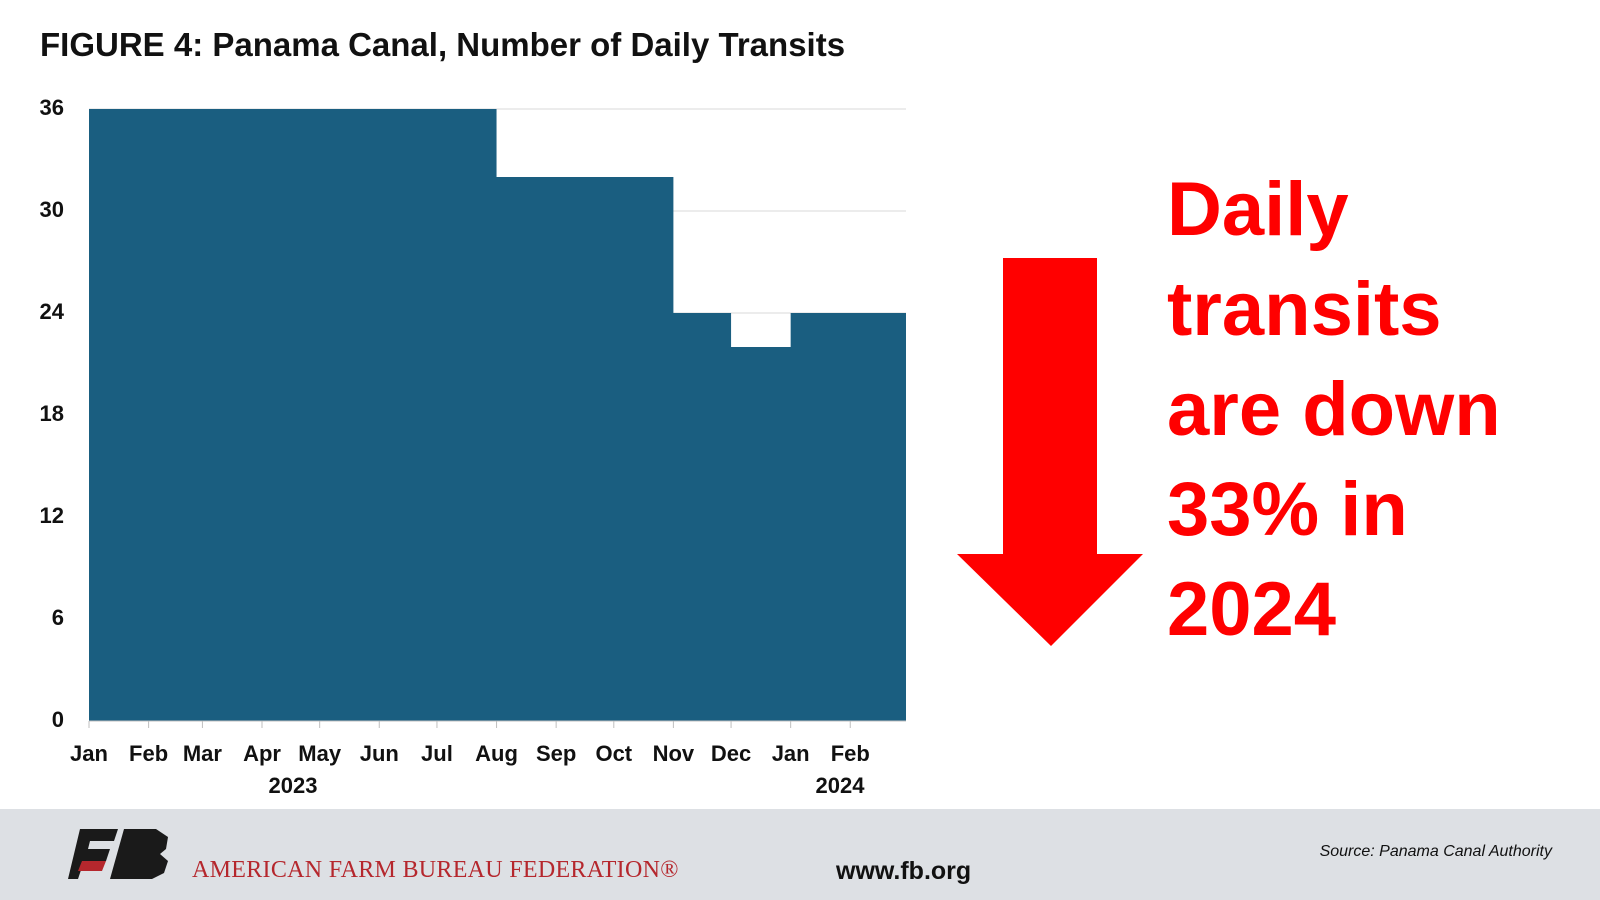  What do you see at coordinates (731, 753) in the screenshot?
I see `x-tick-label: Dec` at bounding box center [731, 753].